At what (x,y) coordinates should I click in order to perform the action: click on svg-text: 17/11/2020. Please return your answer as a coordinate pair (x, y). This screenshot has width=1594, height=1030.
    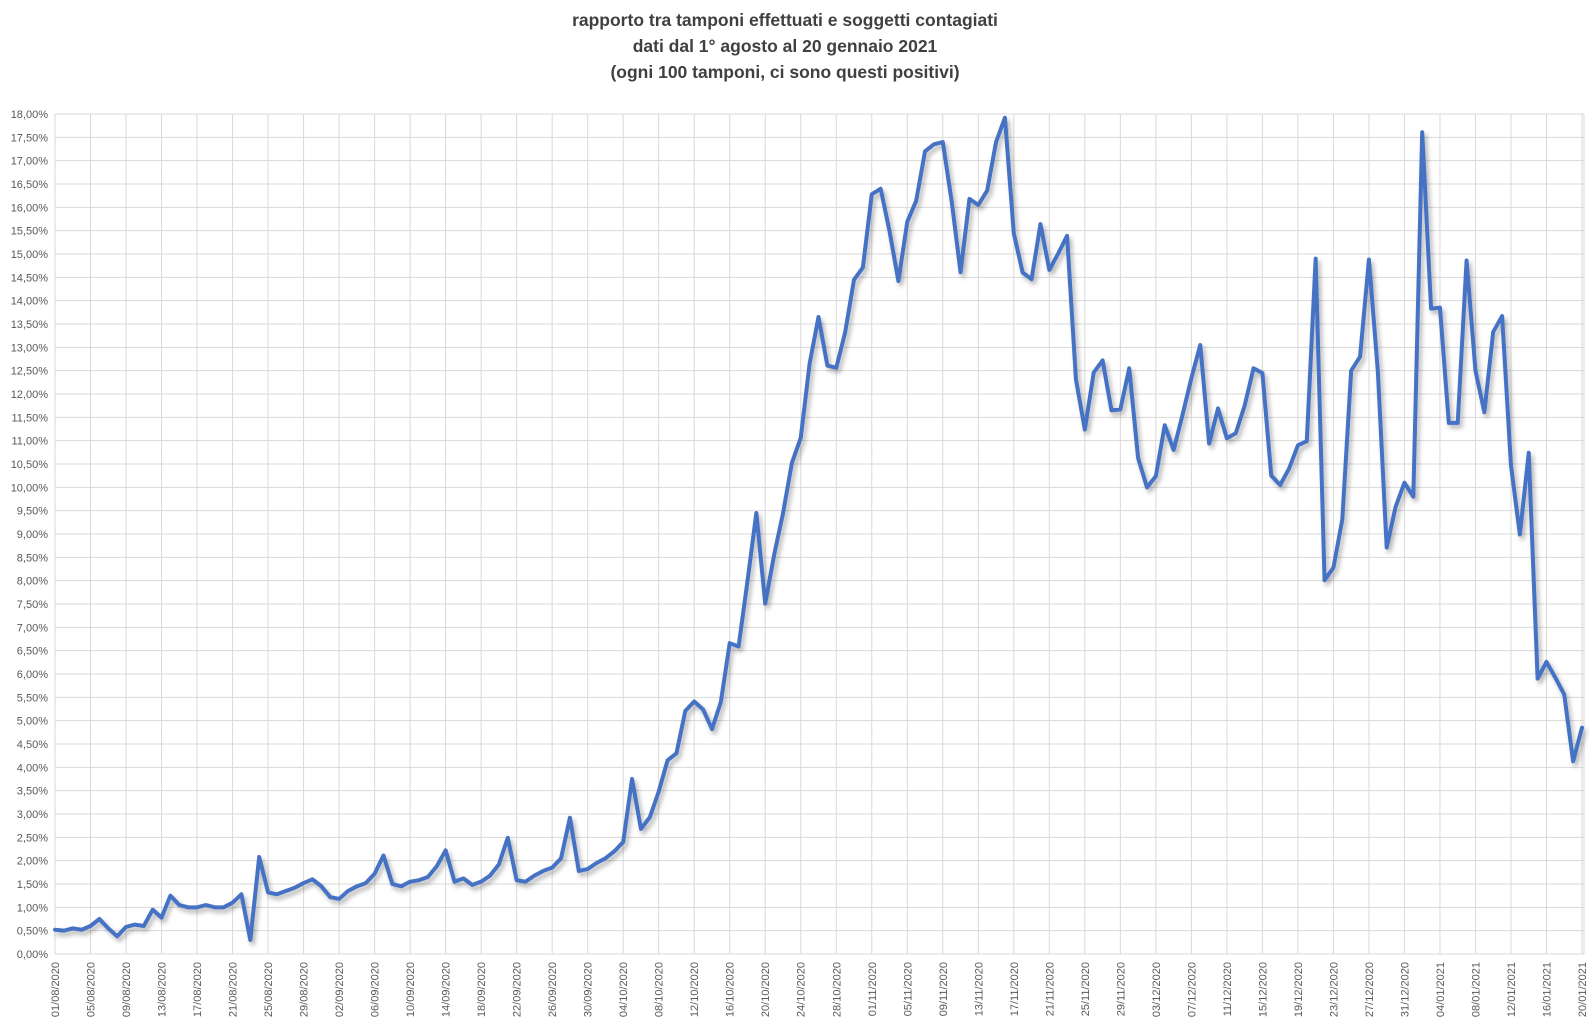
    Looking at the image, I should click on (1015, 989).